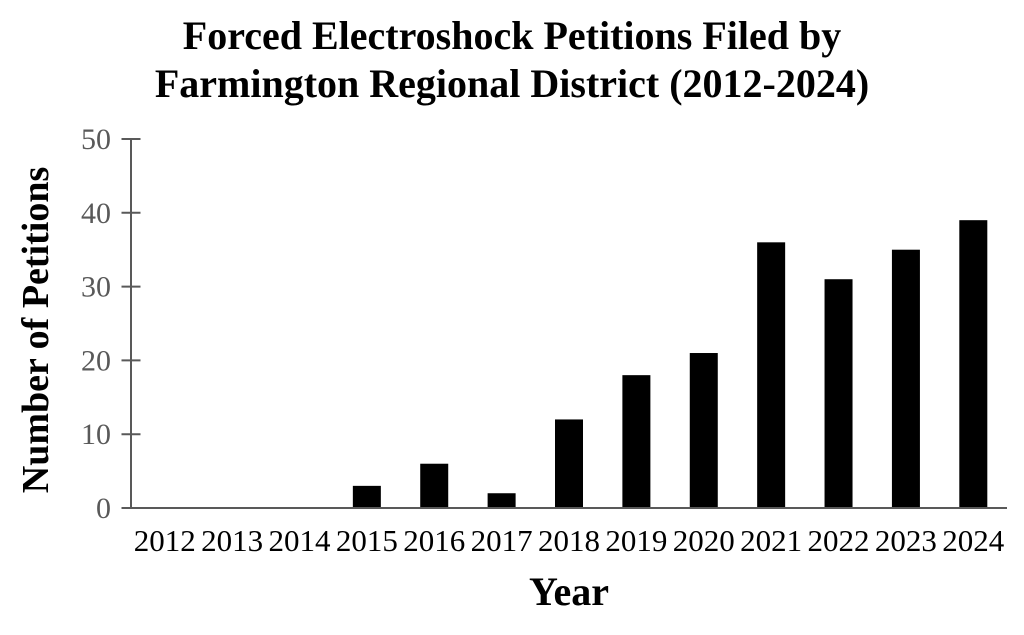 This screenshot has height=635, width=1024. What do you see at coordinates (973, 540) in the screenshot?
I see `x-tick-label-2024: 2024` at bounding box center [973, 540].